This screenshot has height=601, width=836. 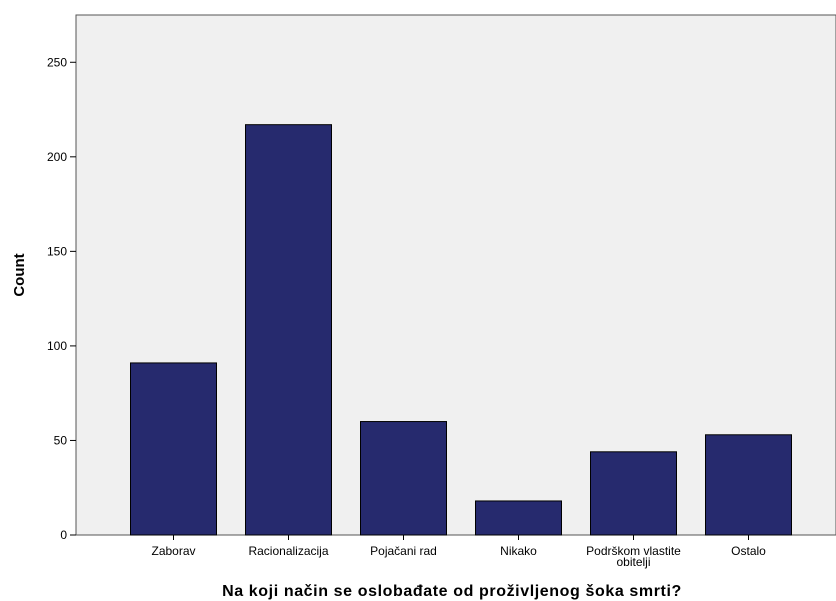 I want to click on y-tick-label: 250, so click(x=57, y=62).